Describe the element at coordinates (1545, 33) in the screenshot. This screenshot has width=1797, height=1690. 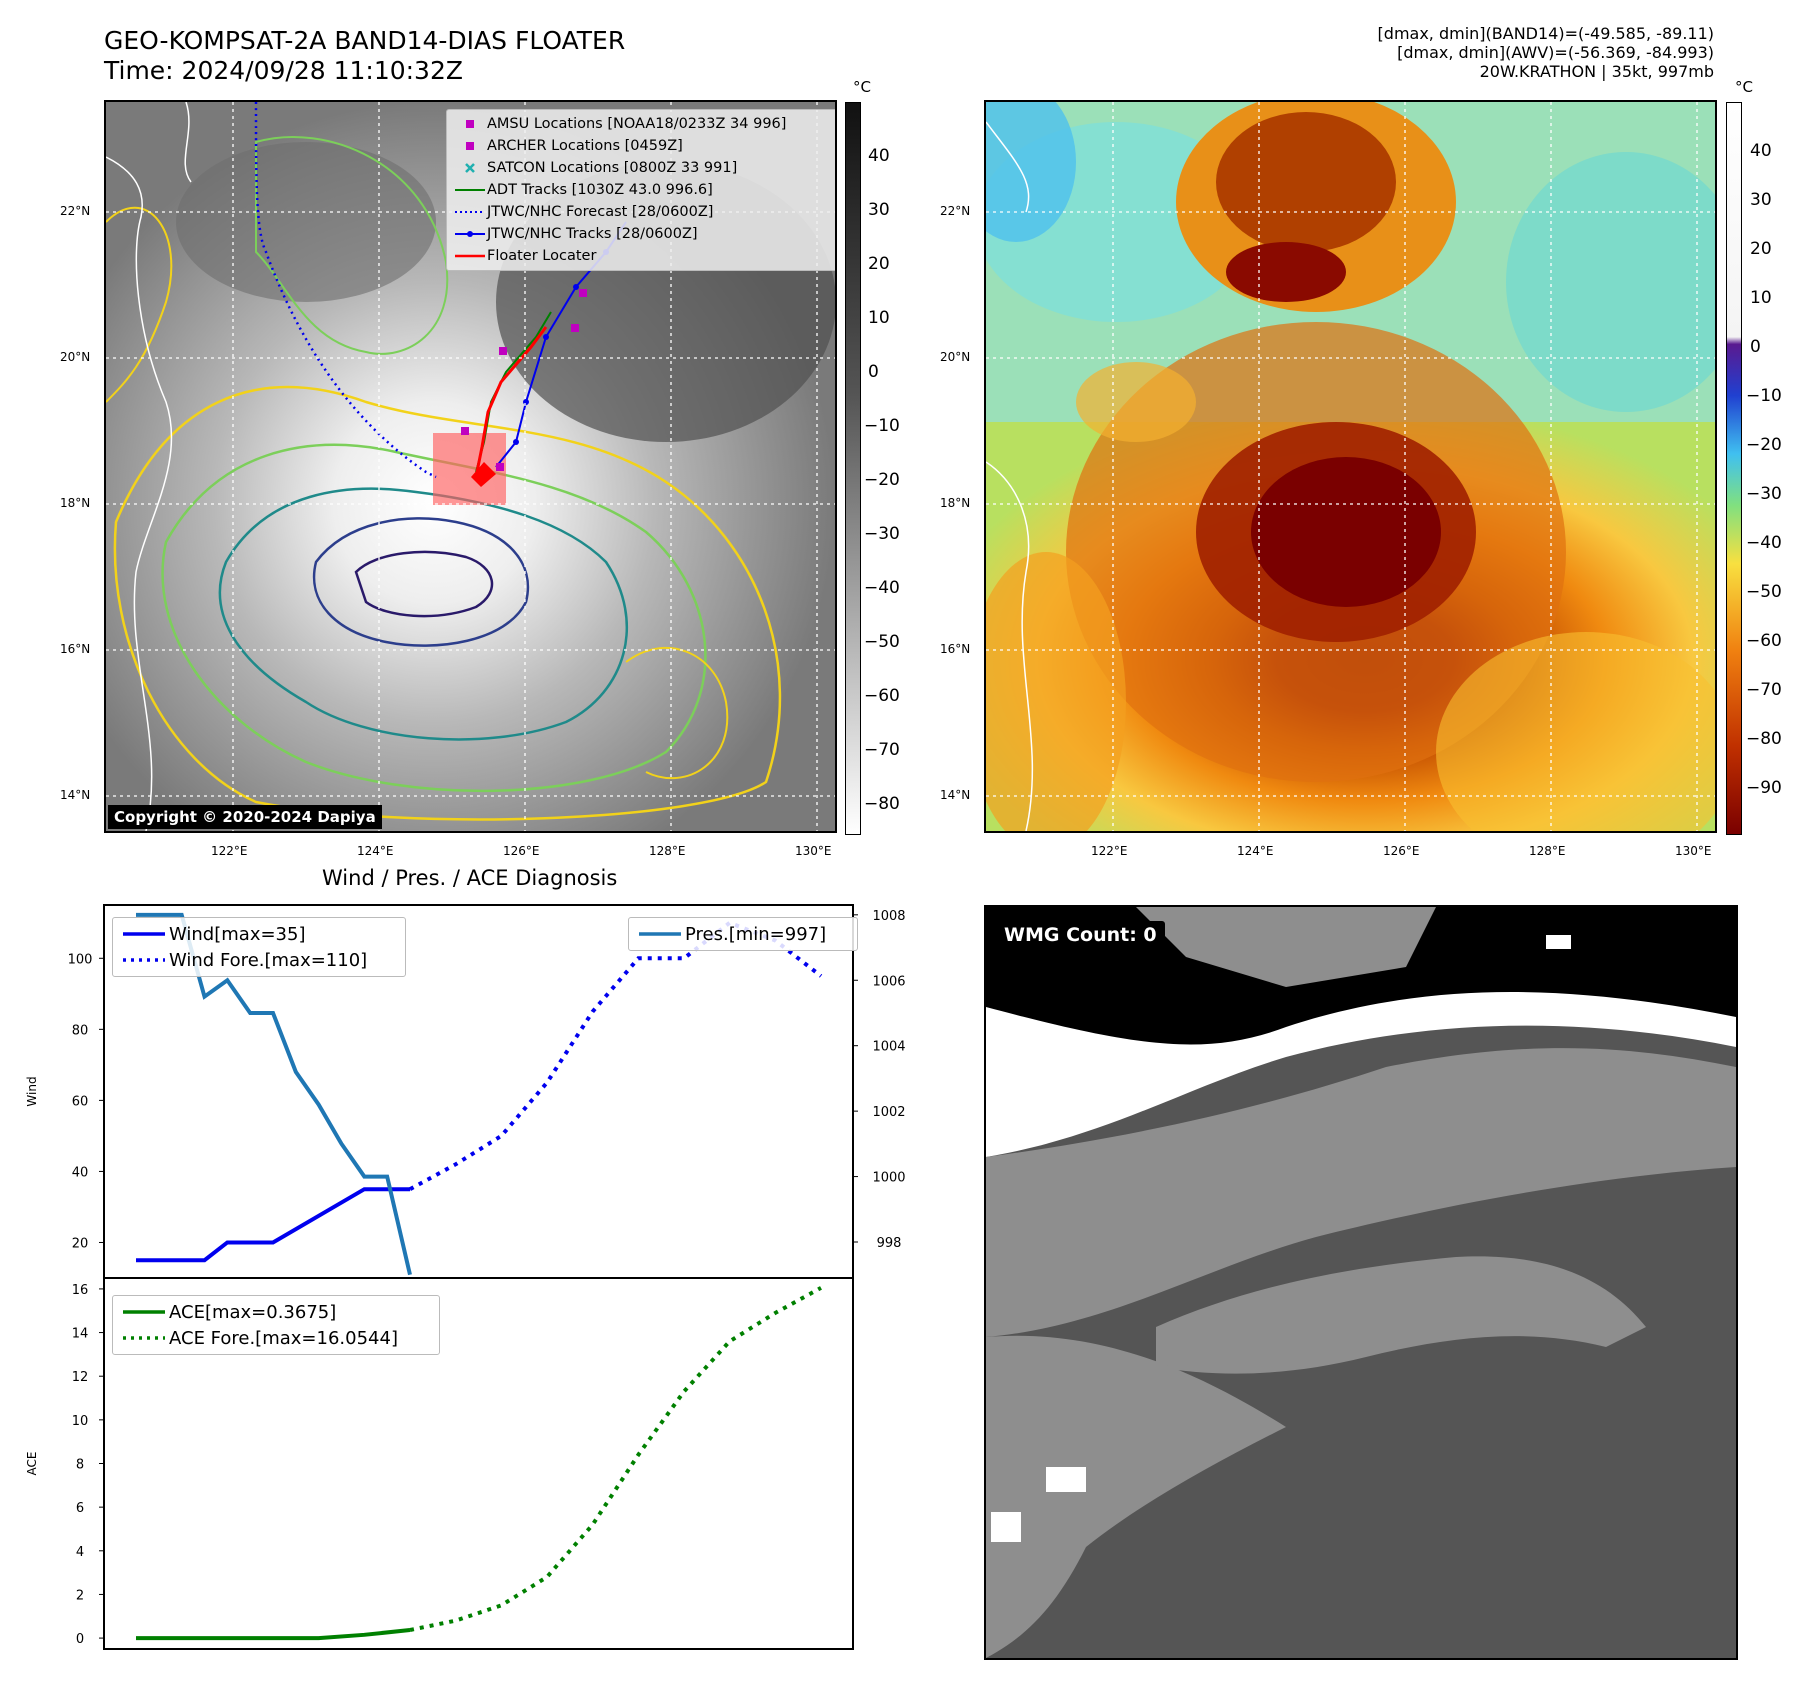
I see `info-line1: [dmax, dmin](BAND14)=(-49.585, -89.11)` at that location.